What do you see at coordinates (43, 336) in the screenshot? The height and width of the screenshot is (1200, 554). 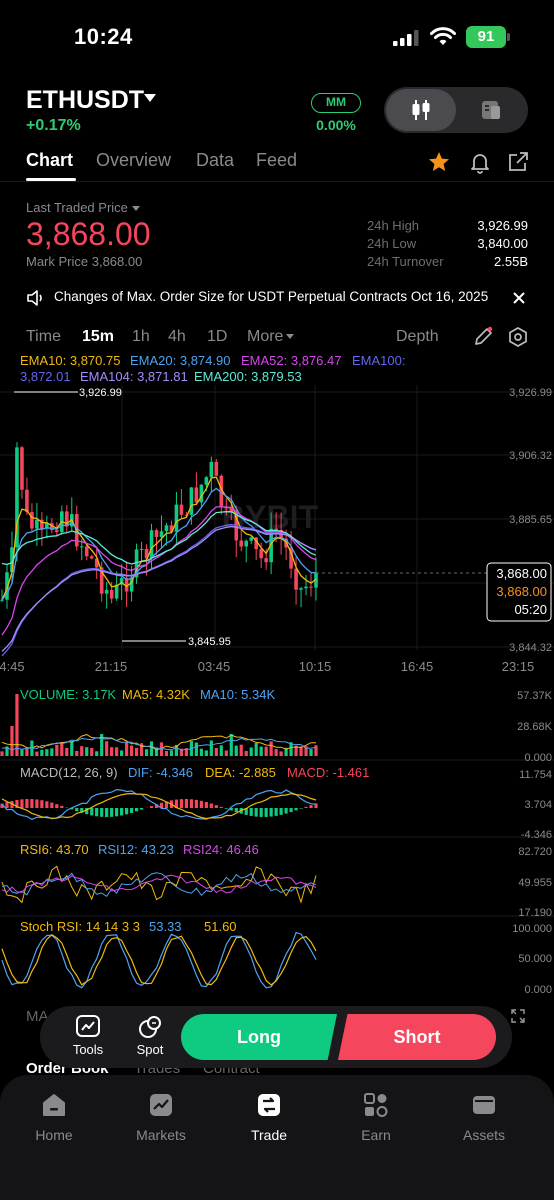 I see `interval-time: Time` at bounding box center [43, 336].